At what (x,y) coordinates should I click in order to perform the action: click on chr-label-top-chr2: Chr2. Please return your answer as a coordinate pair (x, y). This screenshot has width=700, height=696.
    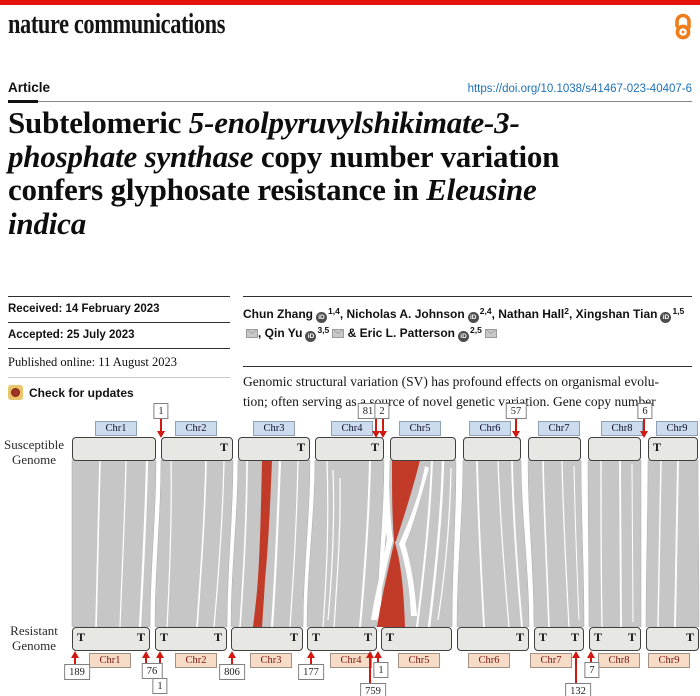
    Looking at the image, I should click on (196, 428).